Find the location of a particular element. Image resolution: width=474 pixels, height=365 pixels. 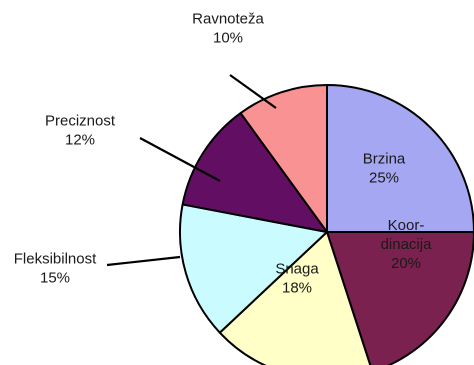

slice-label-fleksibilnost: Fleksibilnost 15% is located at coordinates (55, 269).